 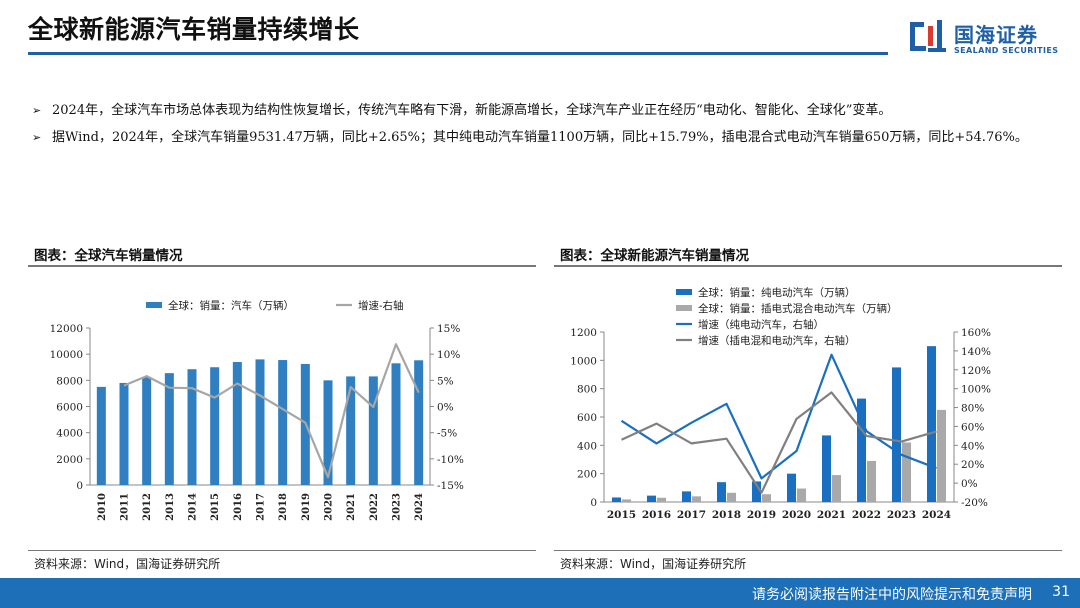 What do you see at coordinates (928, 36) in the screenshot?
I see `logo-mark-icon` at bounding box center [928, 36].